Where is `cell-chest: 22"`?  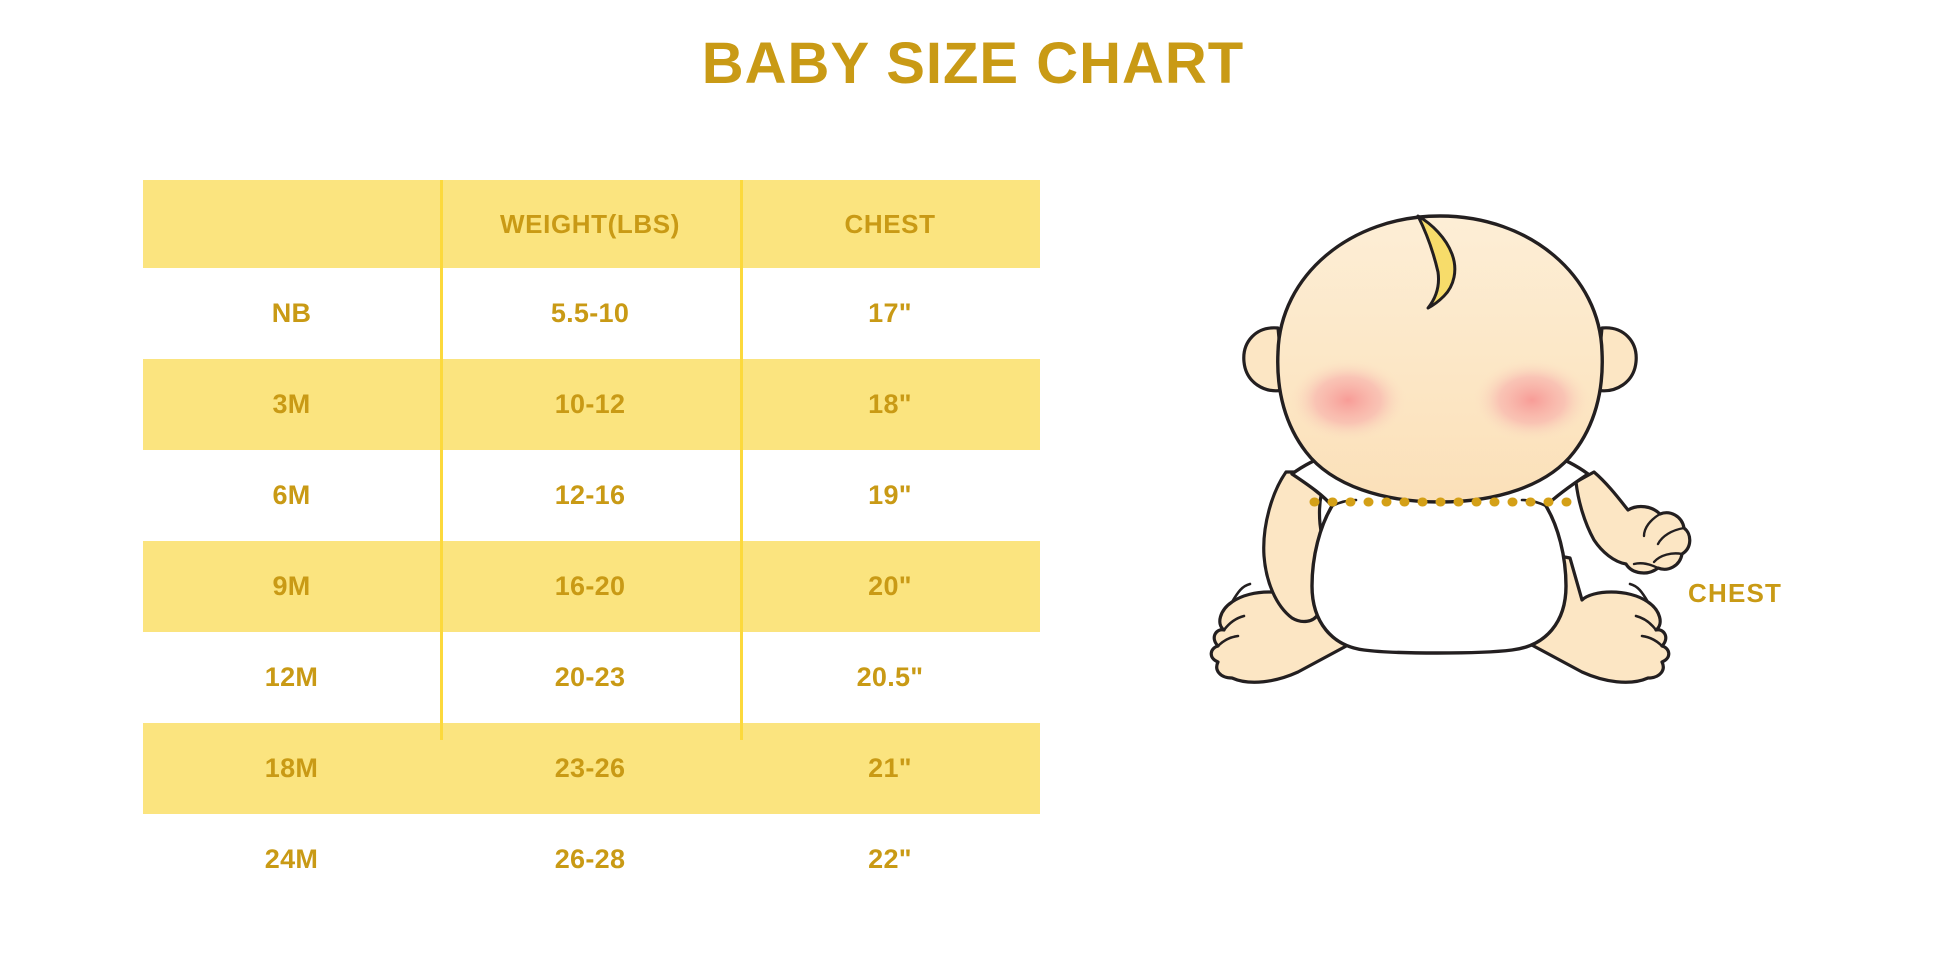
cell-chest: 22" is located at coordinates (890, 859).